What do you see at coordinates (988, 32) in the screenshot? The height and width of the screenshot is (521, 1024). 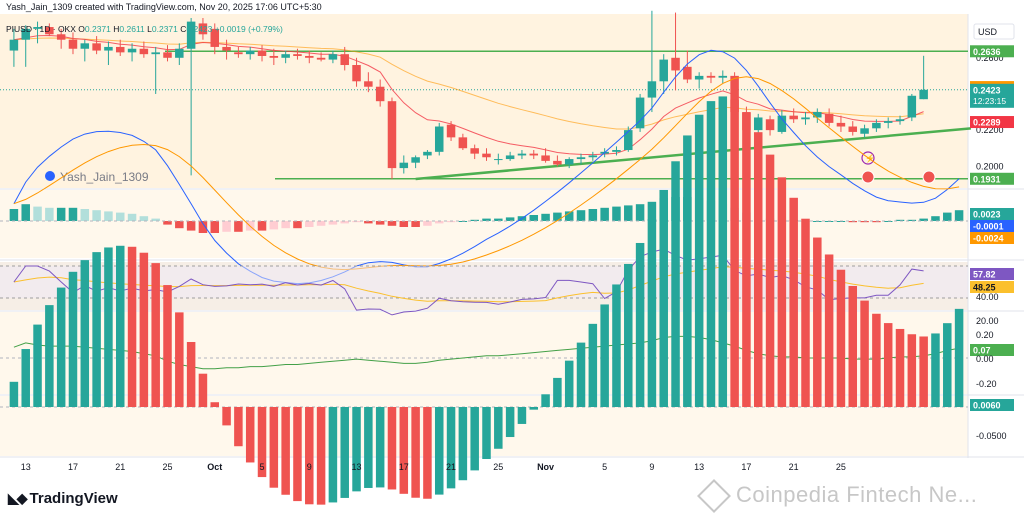 I see `currency-label: USD` at bounding box center [988, 32].